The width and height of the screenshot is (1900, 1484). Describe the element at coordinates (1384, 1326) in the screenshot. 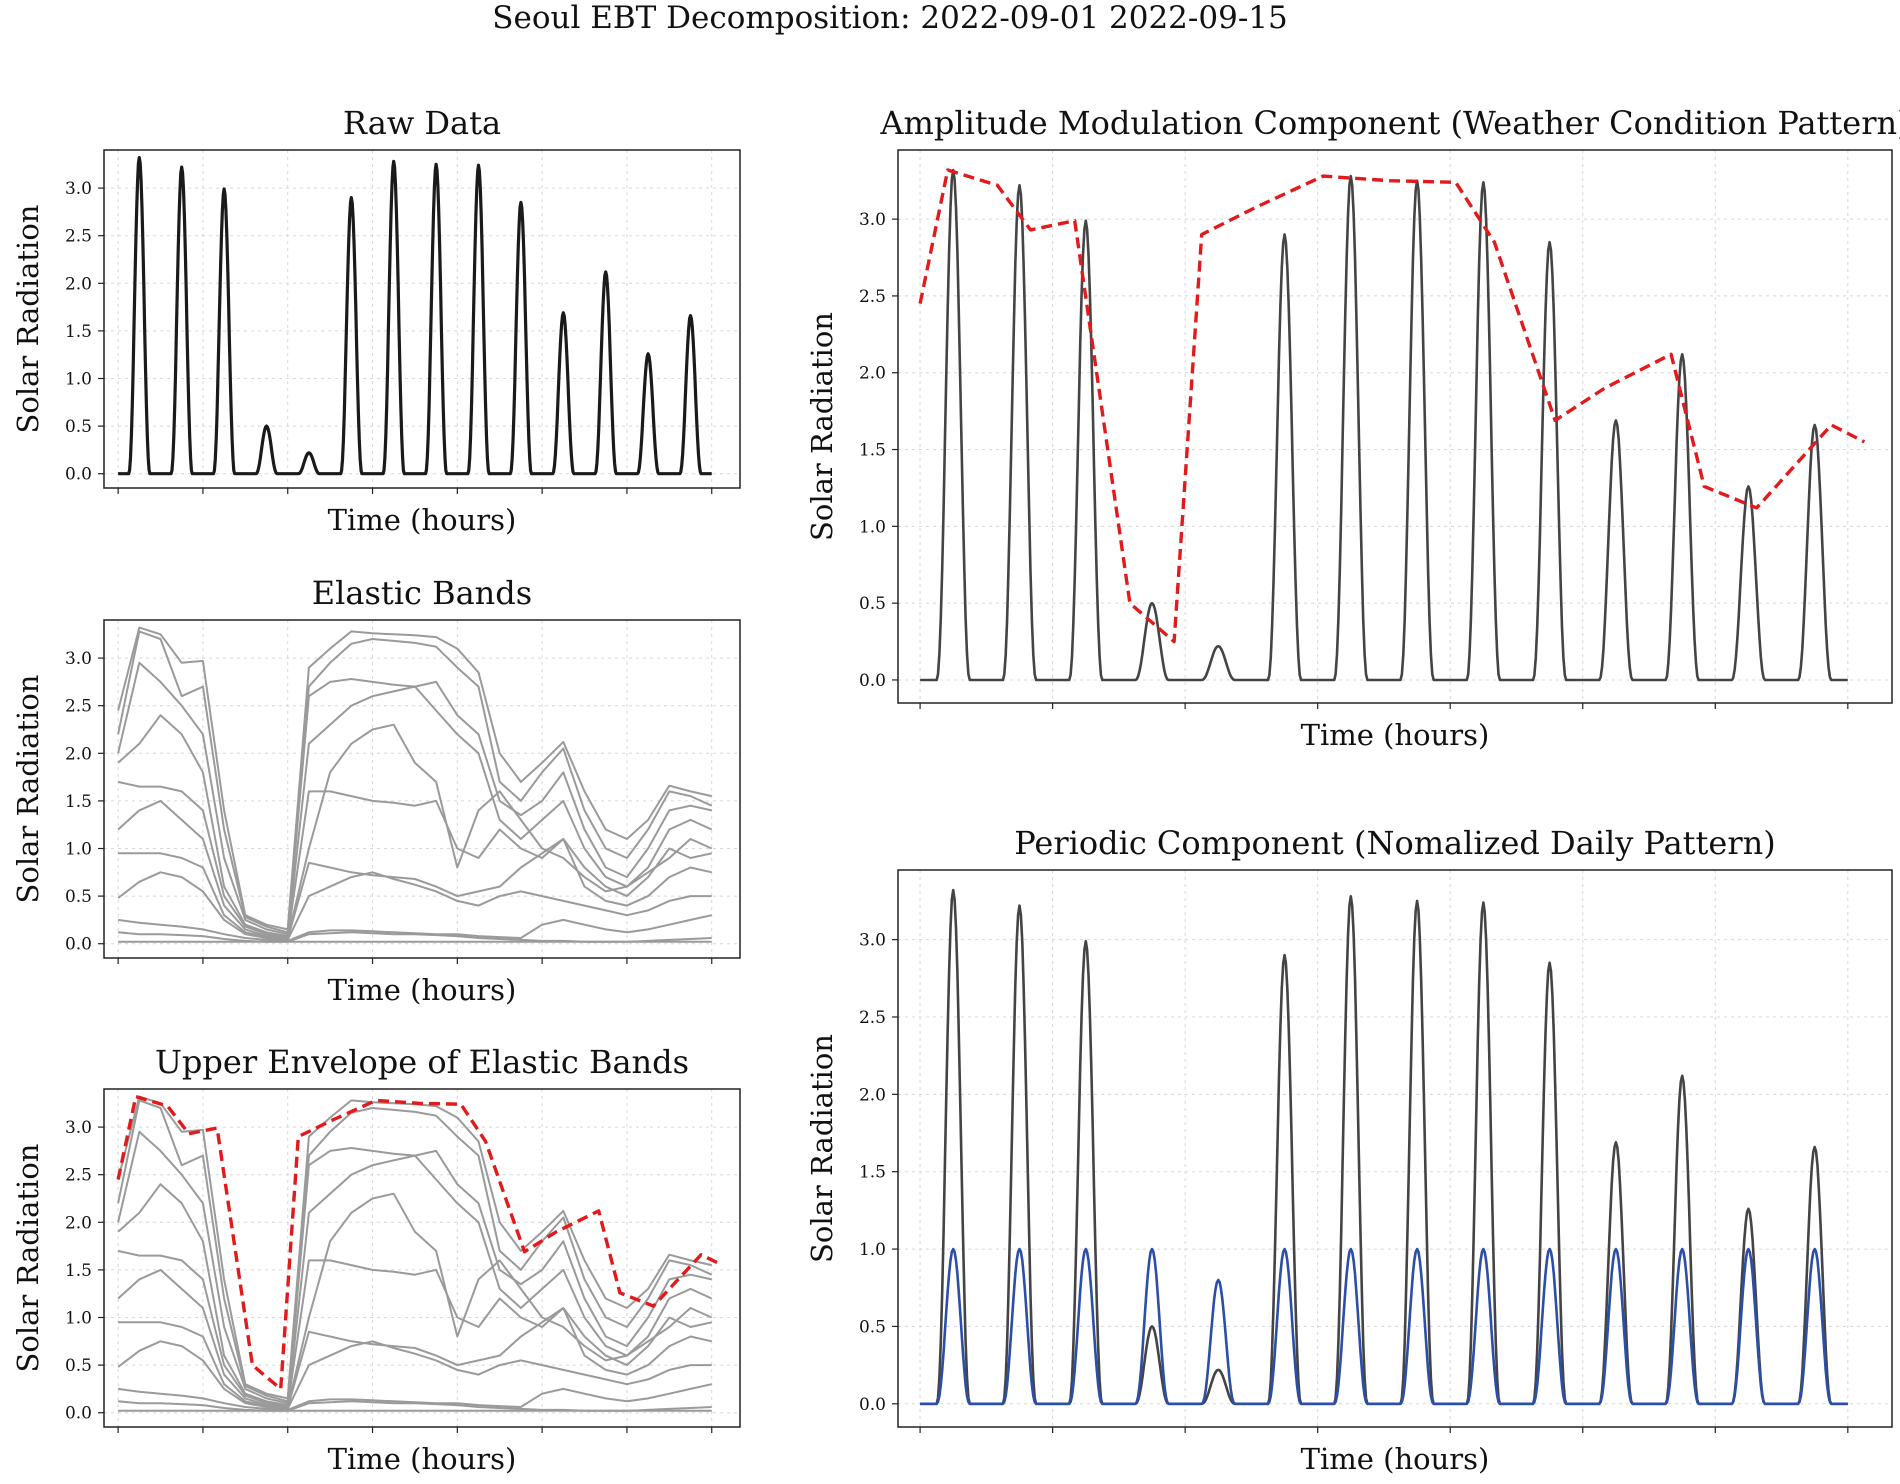

I see `periodic-series-line` at that location.